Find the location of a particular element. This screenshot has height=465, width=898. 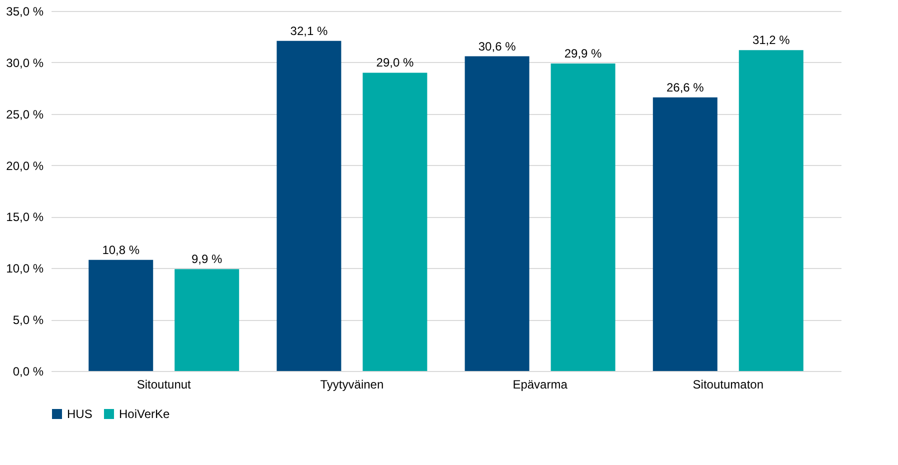

data-label: 30,6 % is located at coordinates (497, 46).